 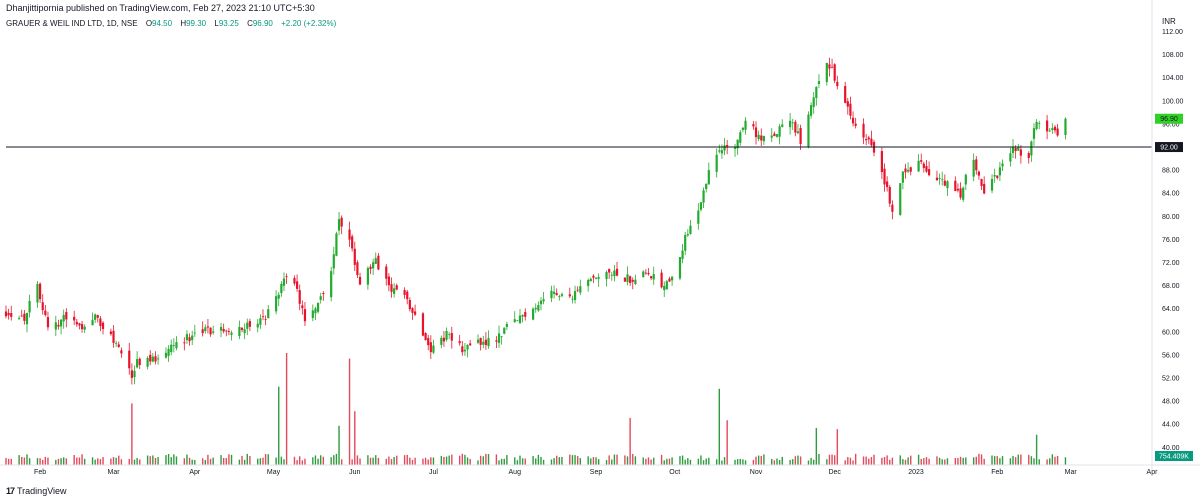 I want to click on volume-badge, so click(x=1174, y=456).